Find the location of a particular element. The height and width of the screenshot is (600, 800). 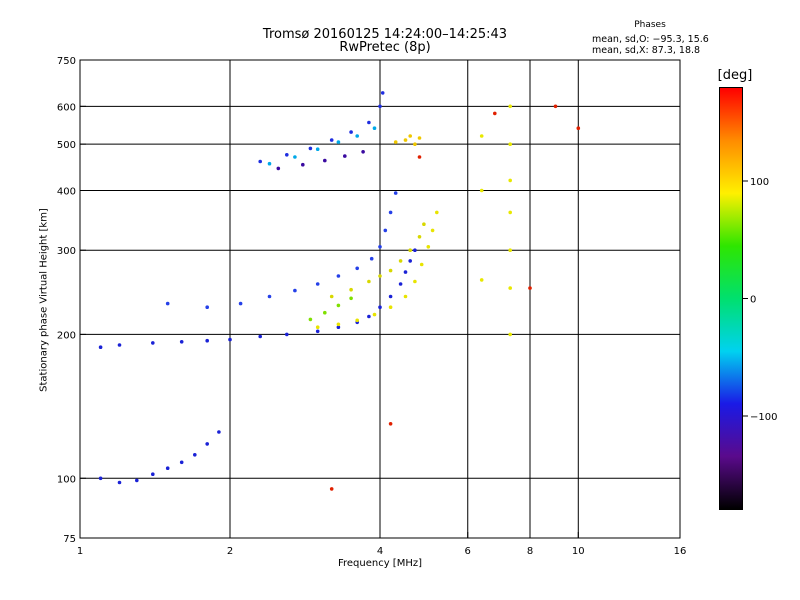

phase-stats-x-mode: mean, sd,X: 87.3, 18.8 is located at coordinates (646, 50).